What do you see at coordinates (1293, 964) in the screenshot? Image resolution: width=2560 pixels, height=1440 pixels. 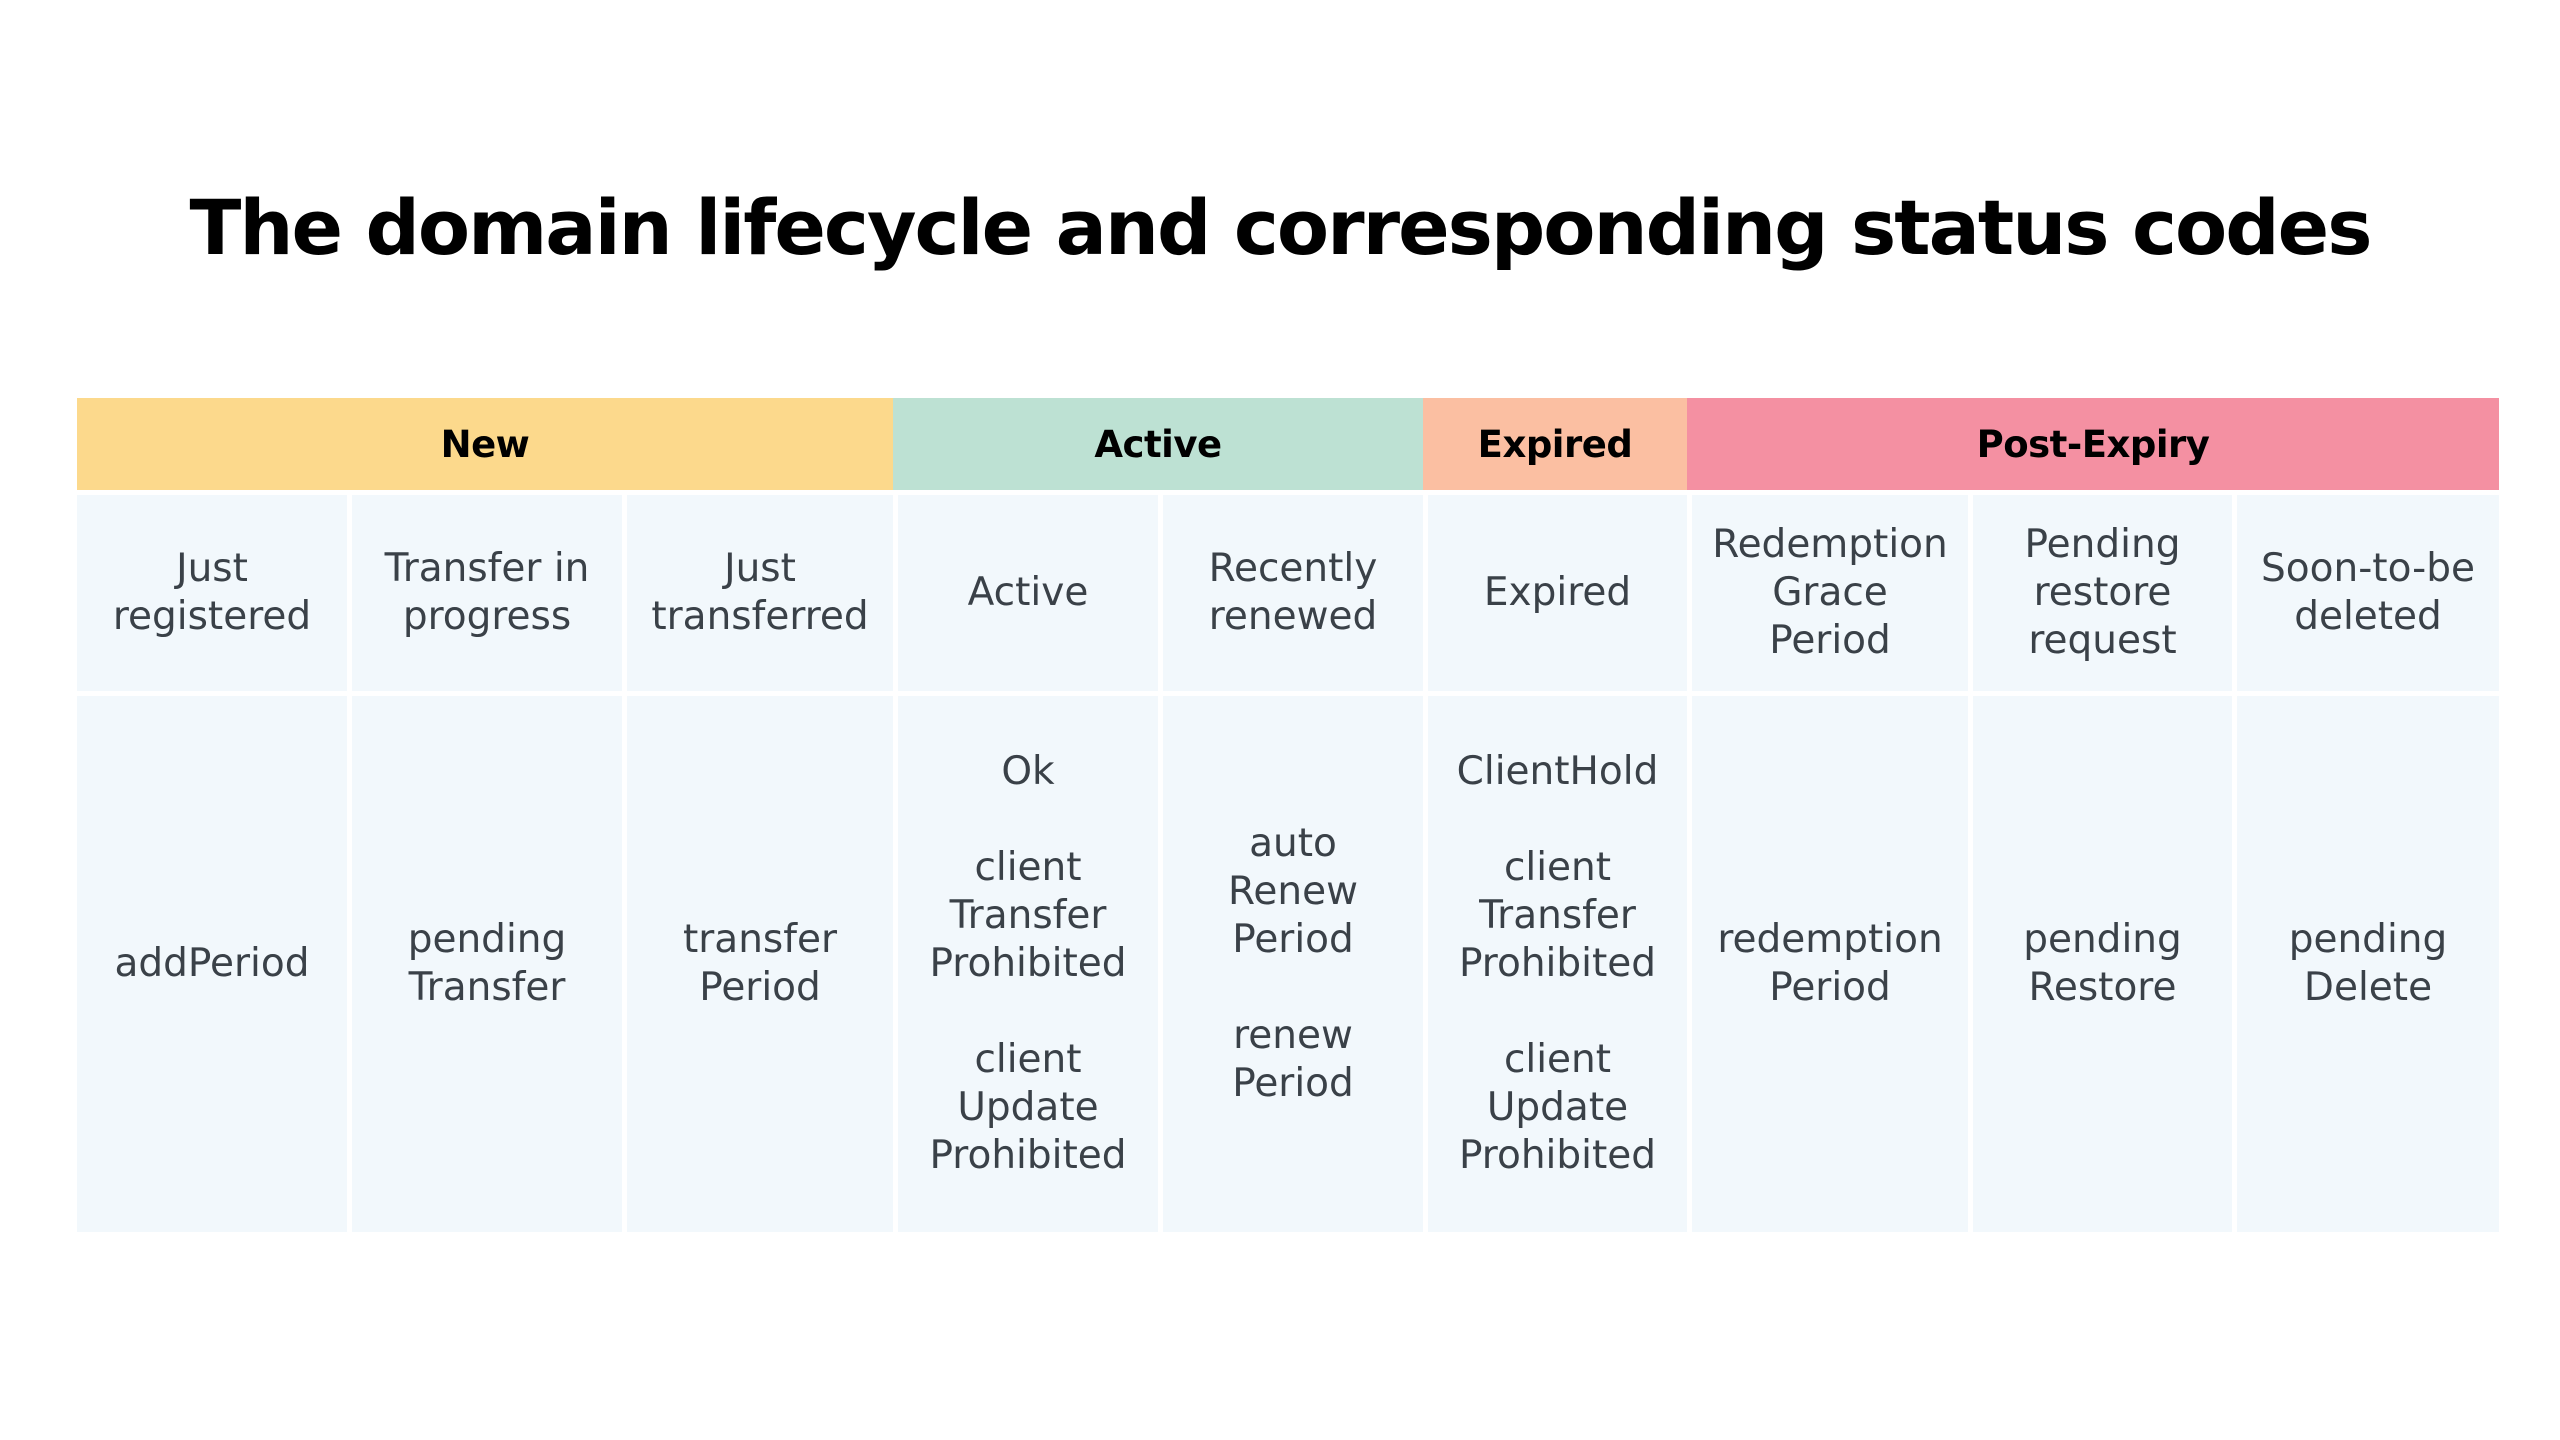 I see `status-cell-renew-codes: auto Renew Period renew Period` at bounding box center [1293, 964].